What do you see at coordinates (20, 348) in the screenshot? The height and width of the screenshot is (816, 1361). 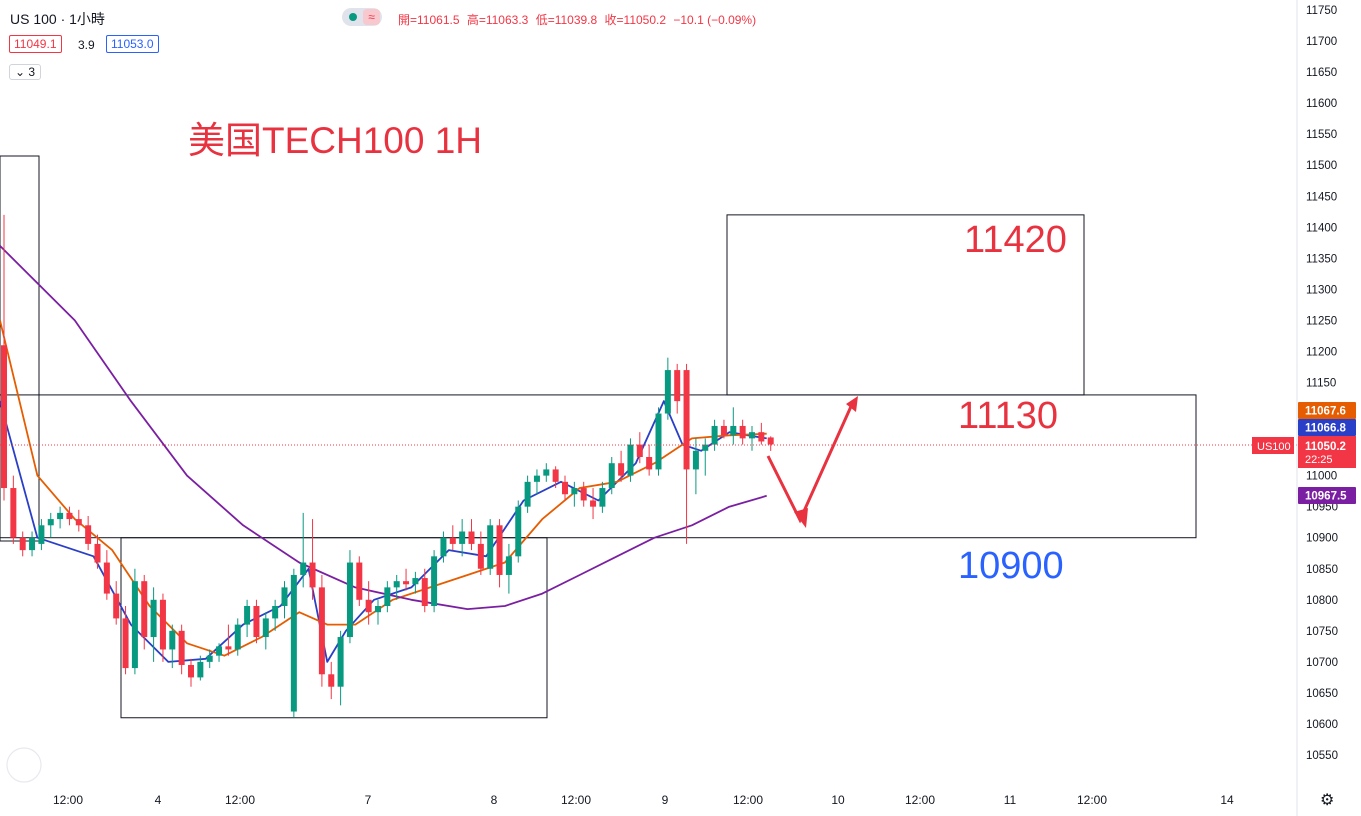 I see `zone-left` at bounding box center [20, 348].